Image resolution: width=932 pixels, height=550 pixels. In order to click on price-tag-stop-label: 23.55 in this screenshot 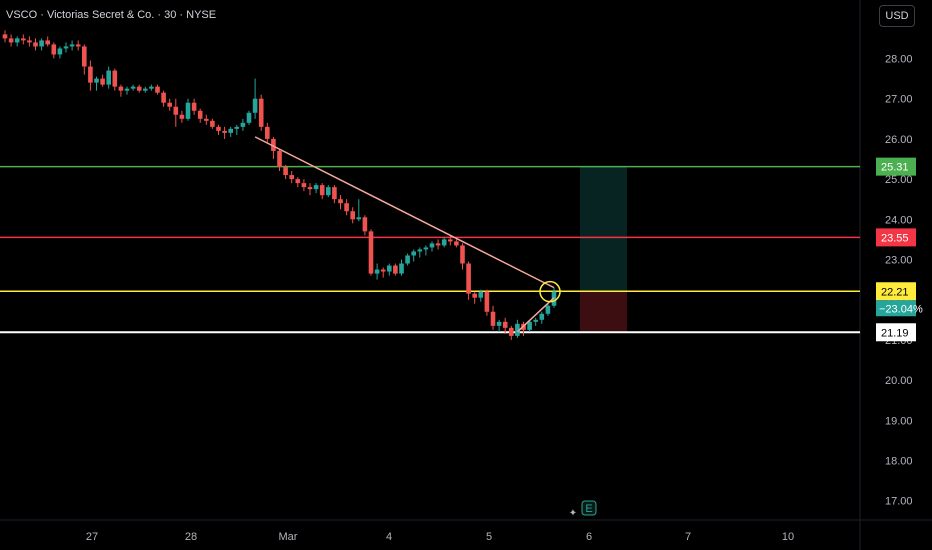, I will do `click(895, 238)`.